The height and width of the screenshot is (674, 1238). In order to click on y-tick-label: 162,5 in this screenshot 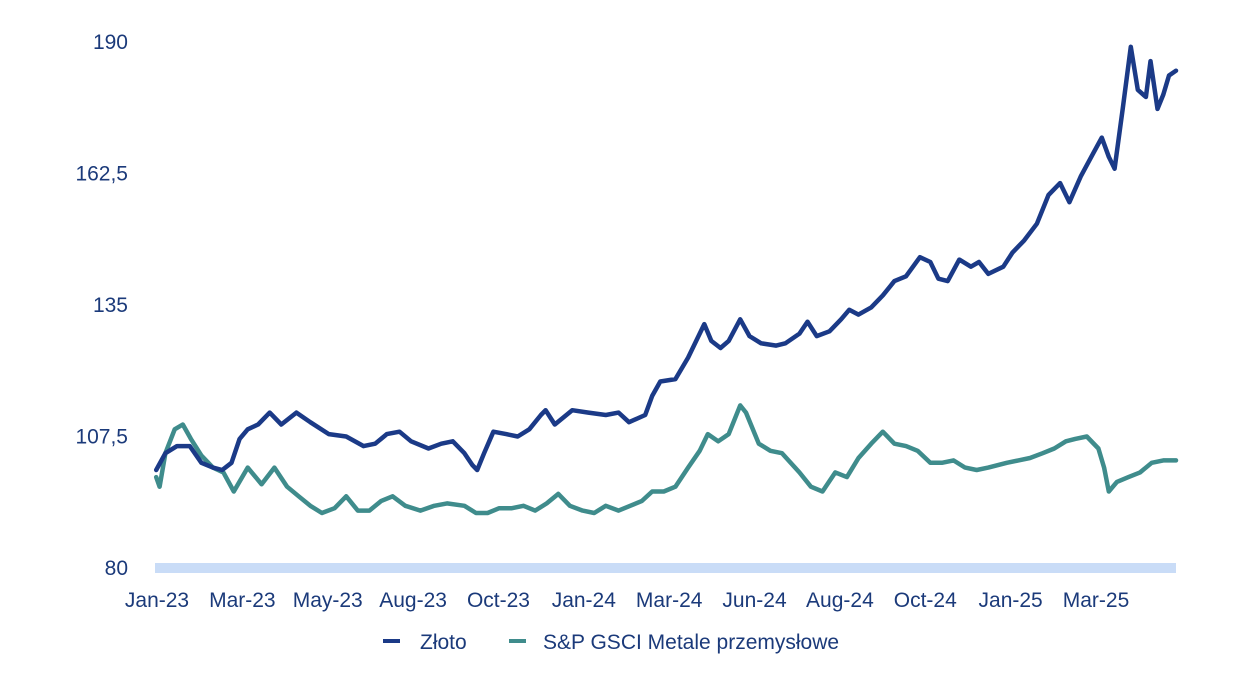, I will do `click(101, 174)`.